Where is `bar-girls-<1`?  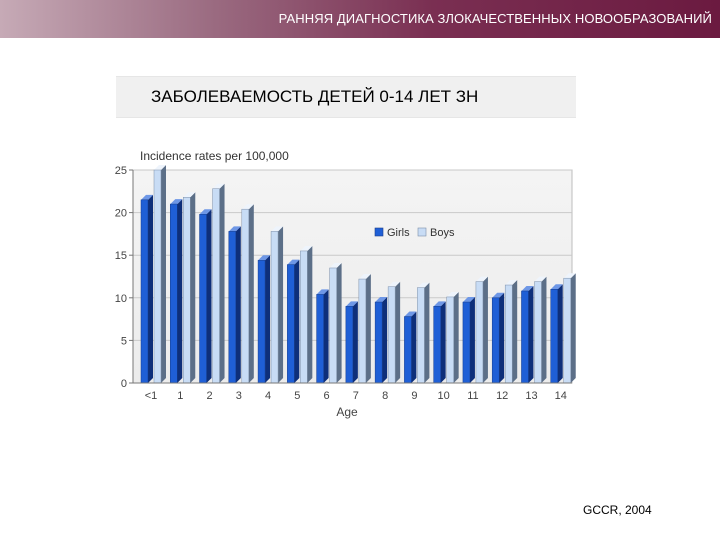 bar-girls-<1 is located at coordinates (146, 289).